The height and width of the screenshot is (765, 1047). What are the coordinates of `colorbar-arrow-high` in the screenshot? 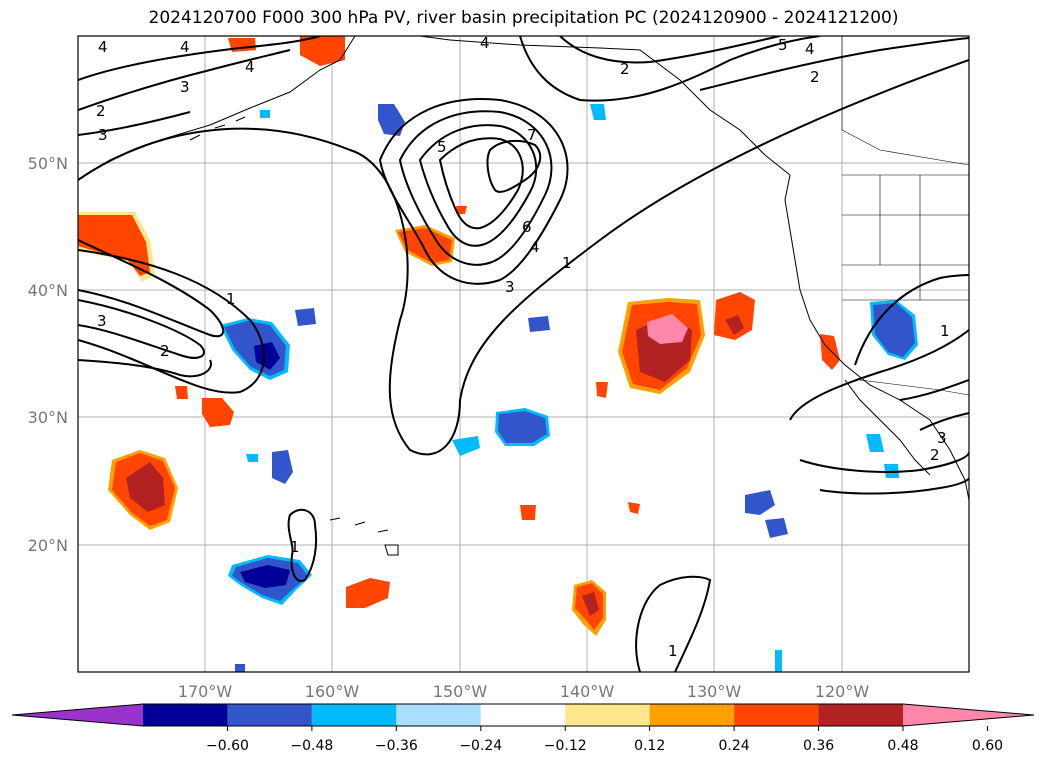 It's located at (968, 715).